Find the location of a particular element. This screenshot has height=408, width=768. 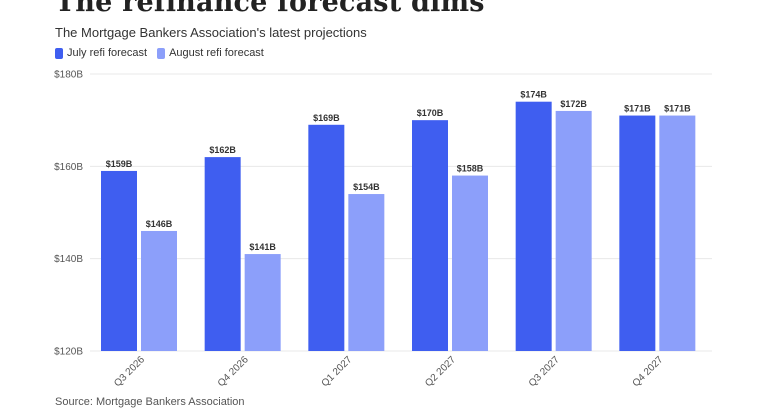

legend-swatch-july is located at coordinates (59, 53).